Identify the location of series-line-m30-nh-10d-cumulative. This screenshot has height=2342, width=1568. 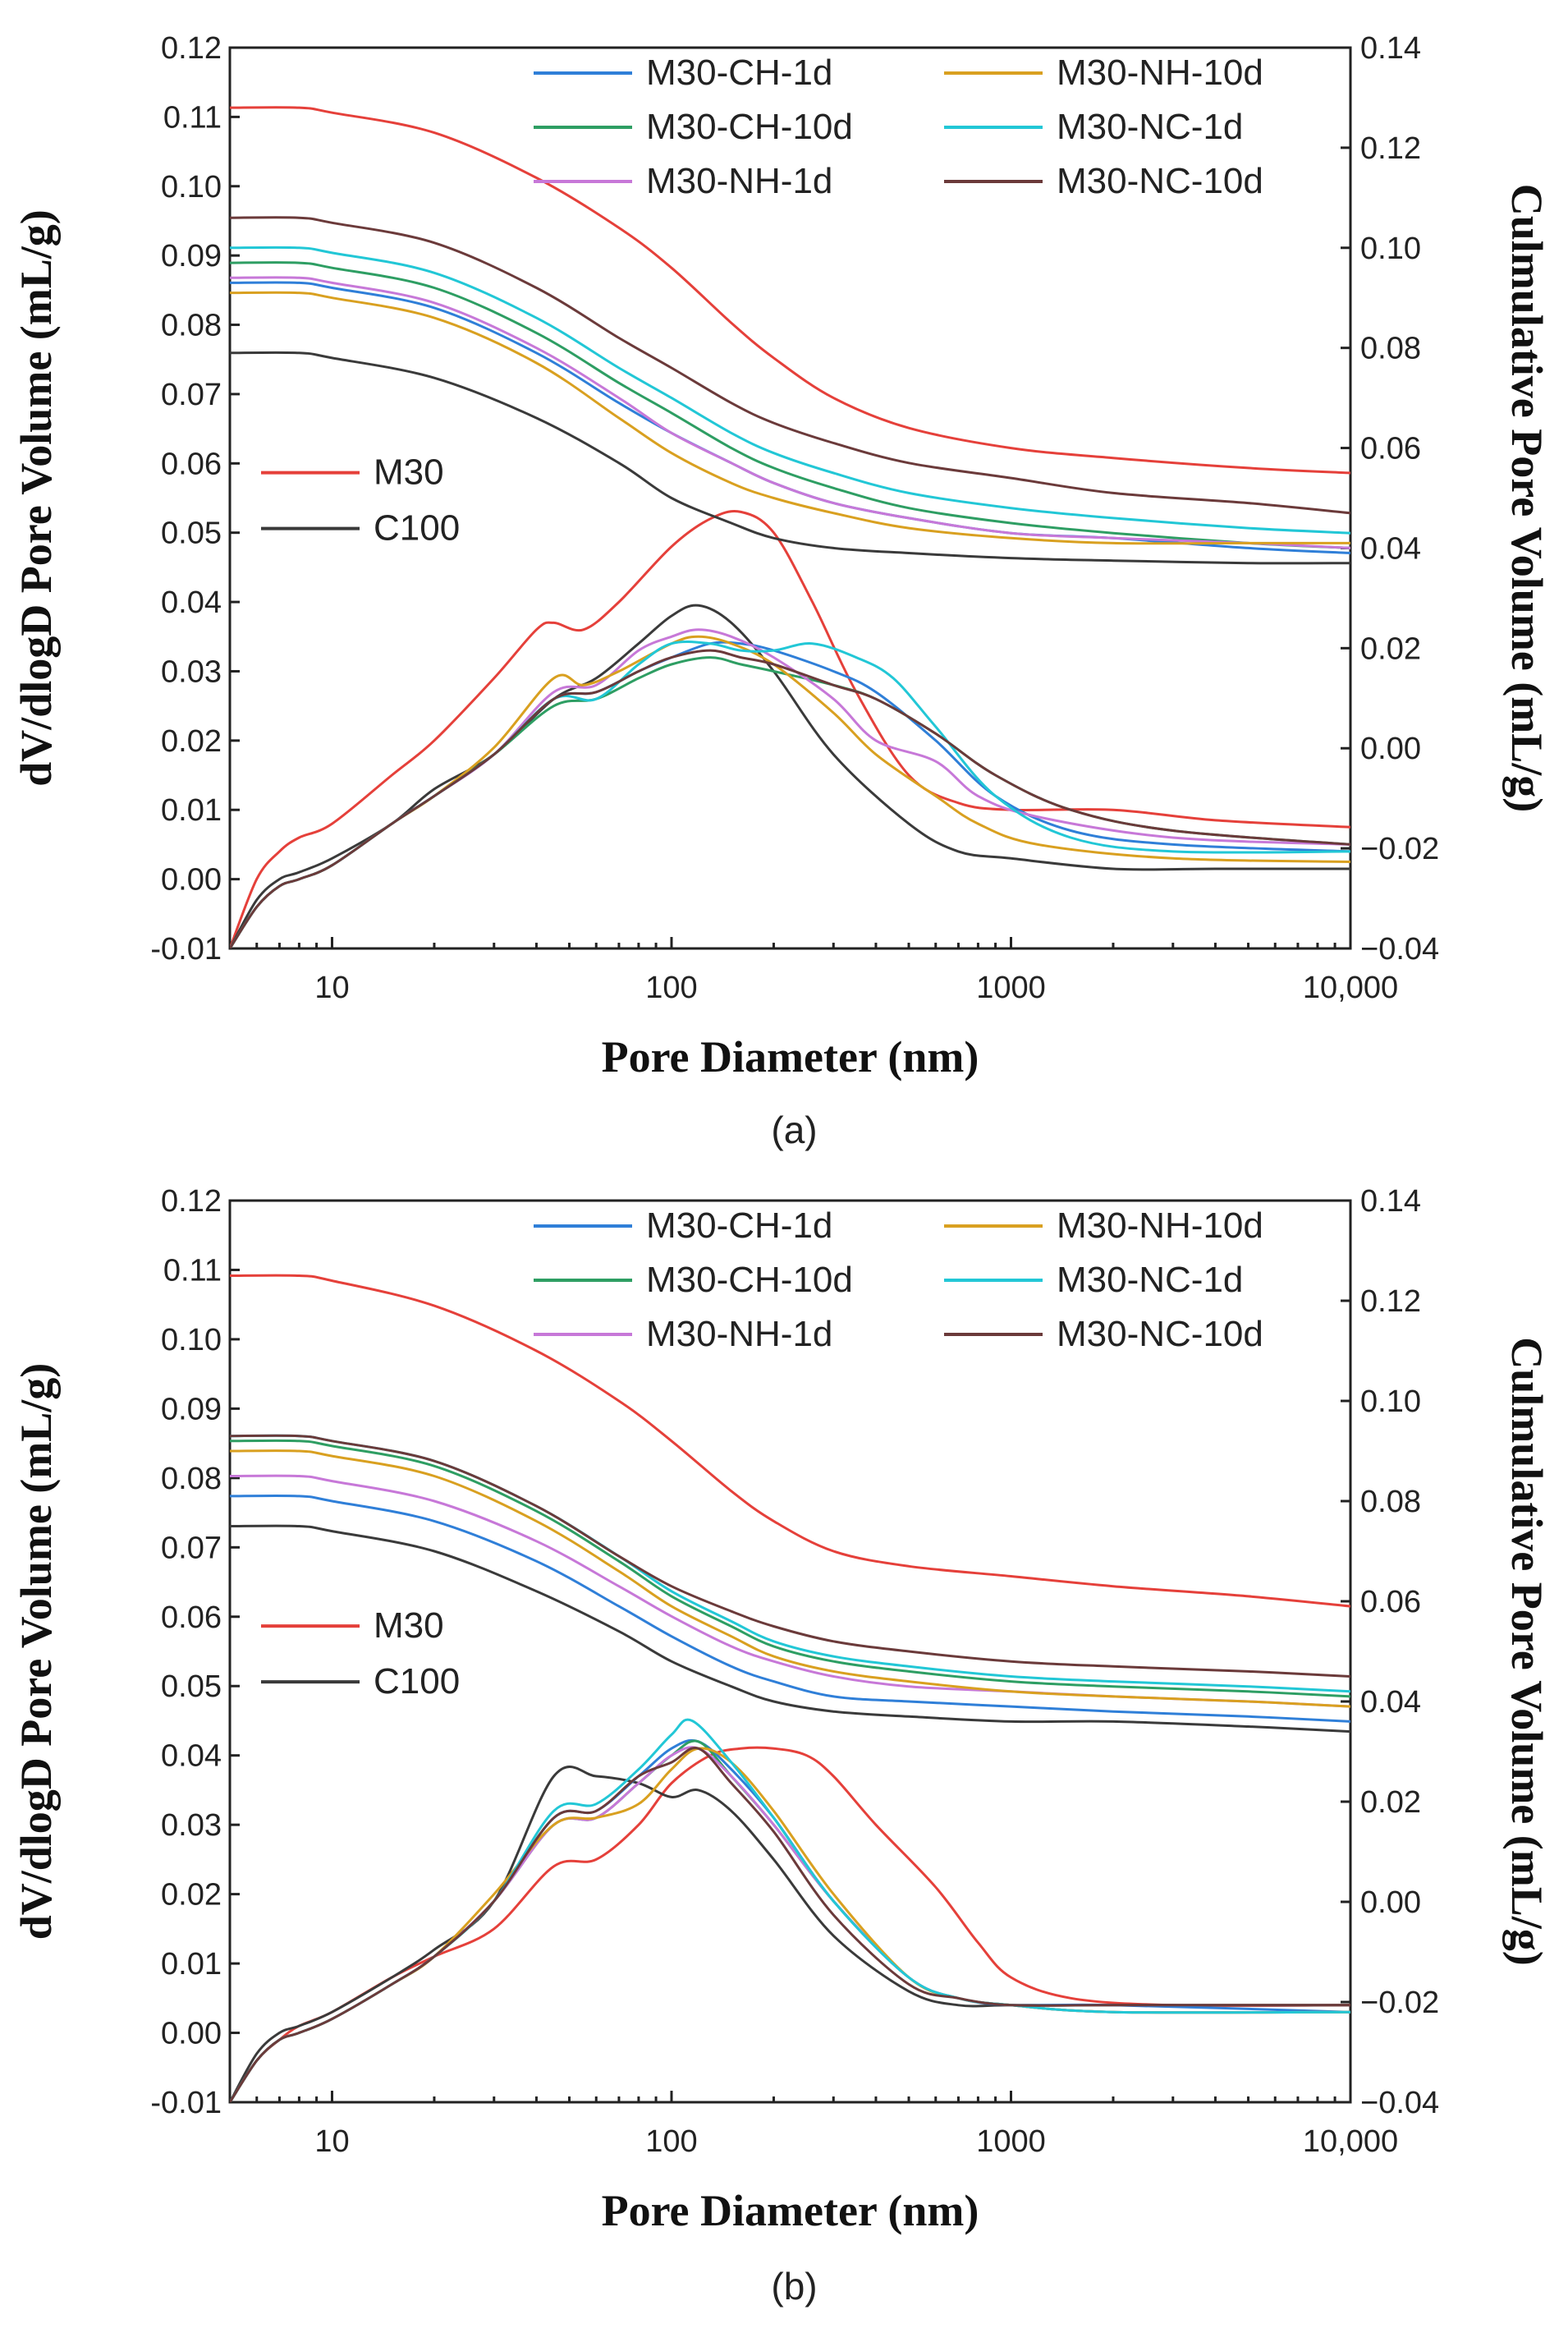
(790, 1578).